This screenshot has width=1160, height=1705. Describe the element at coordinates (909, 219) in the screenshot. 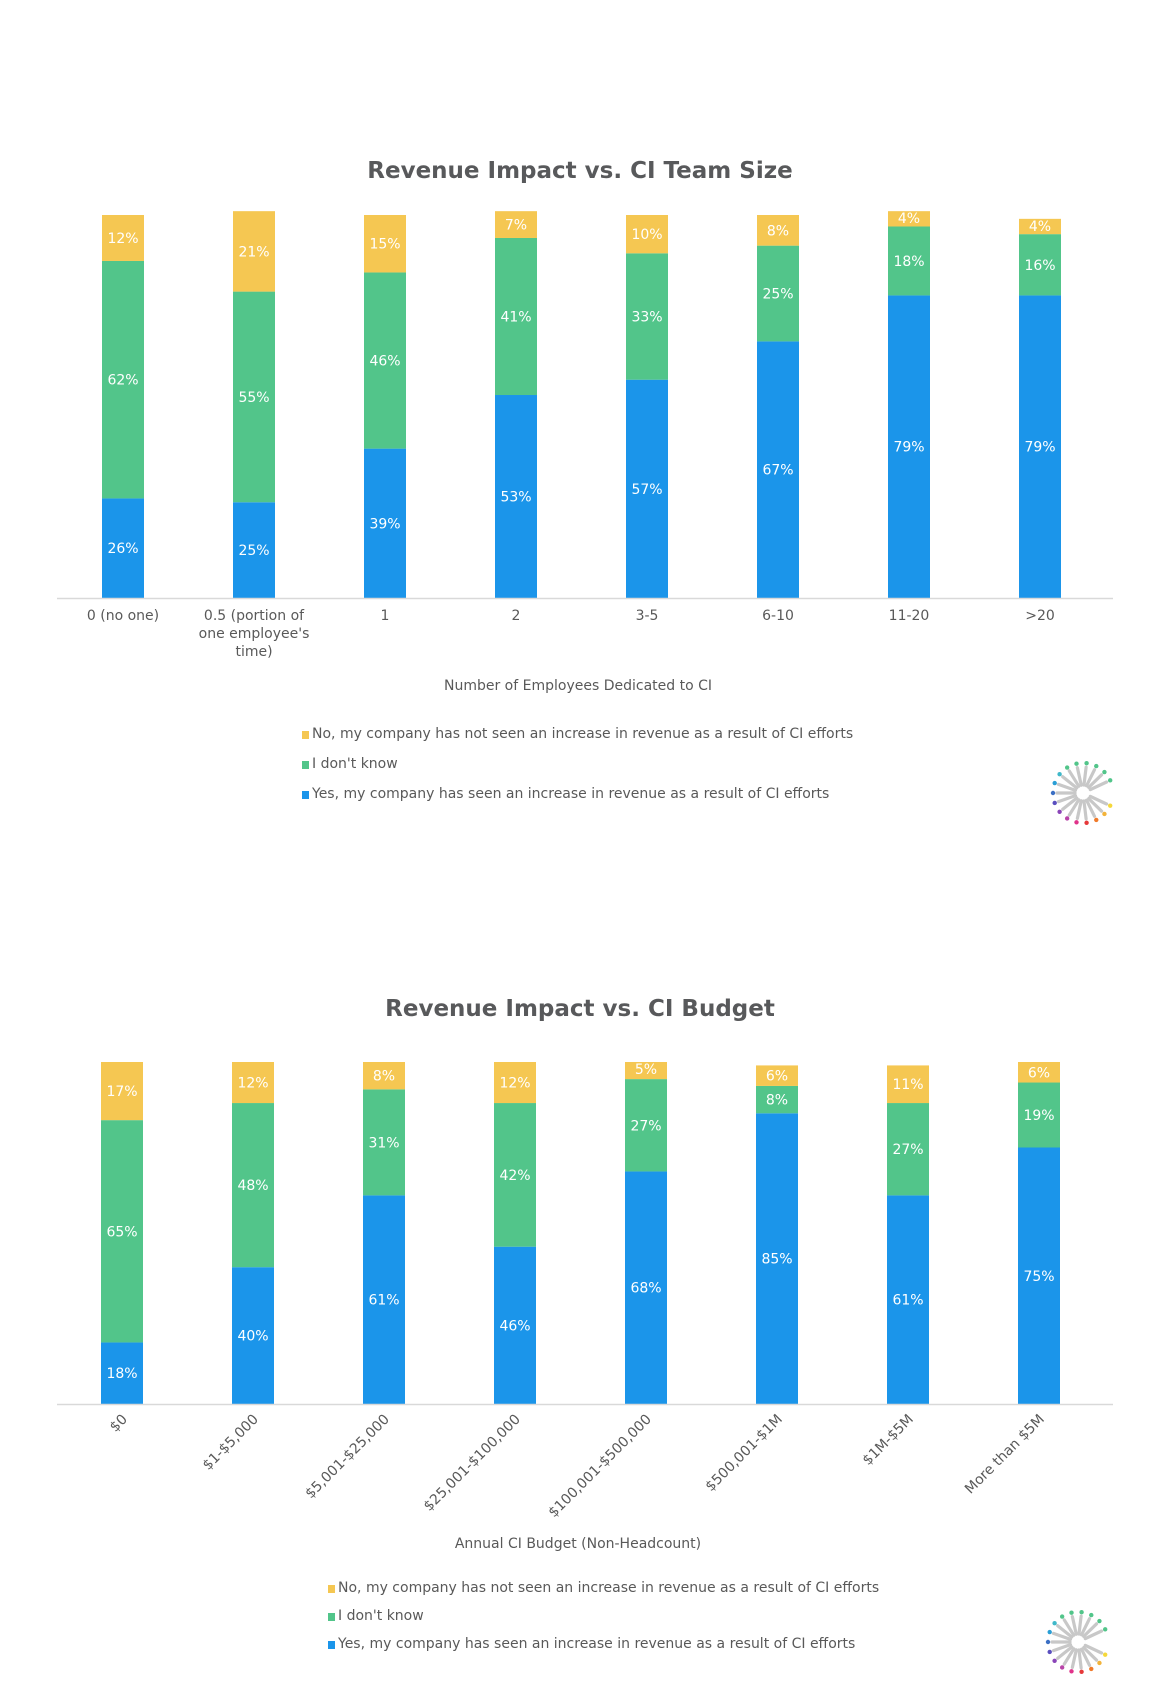

I see `data-label: 4%` at that location.